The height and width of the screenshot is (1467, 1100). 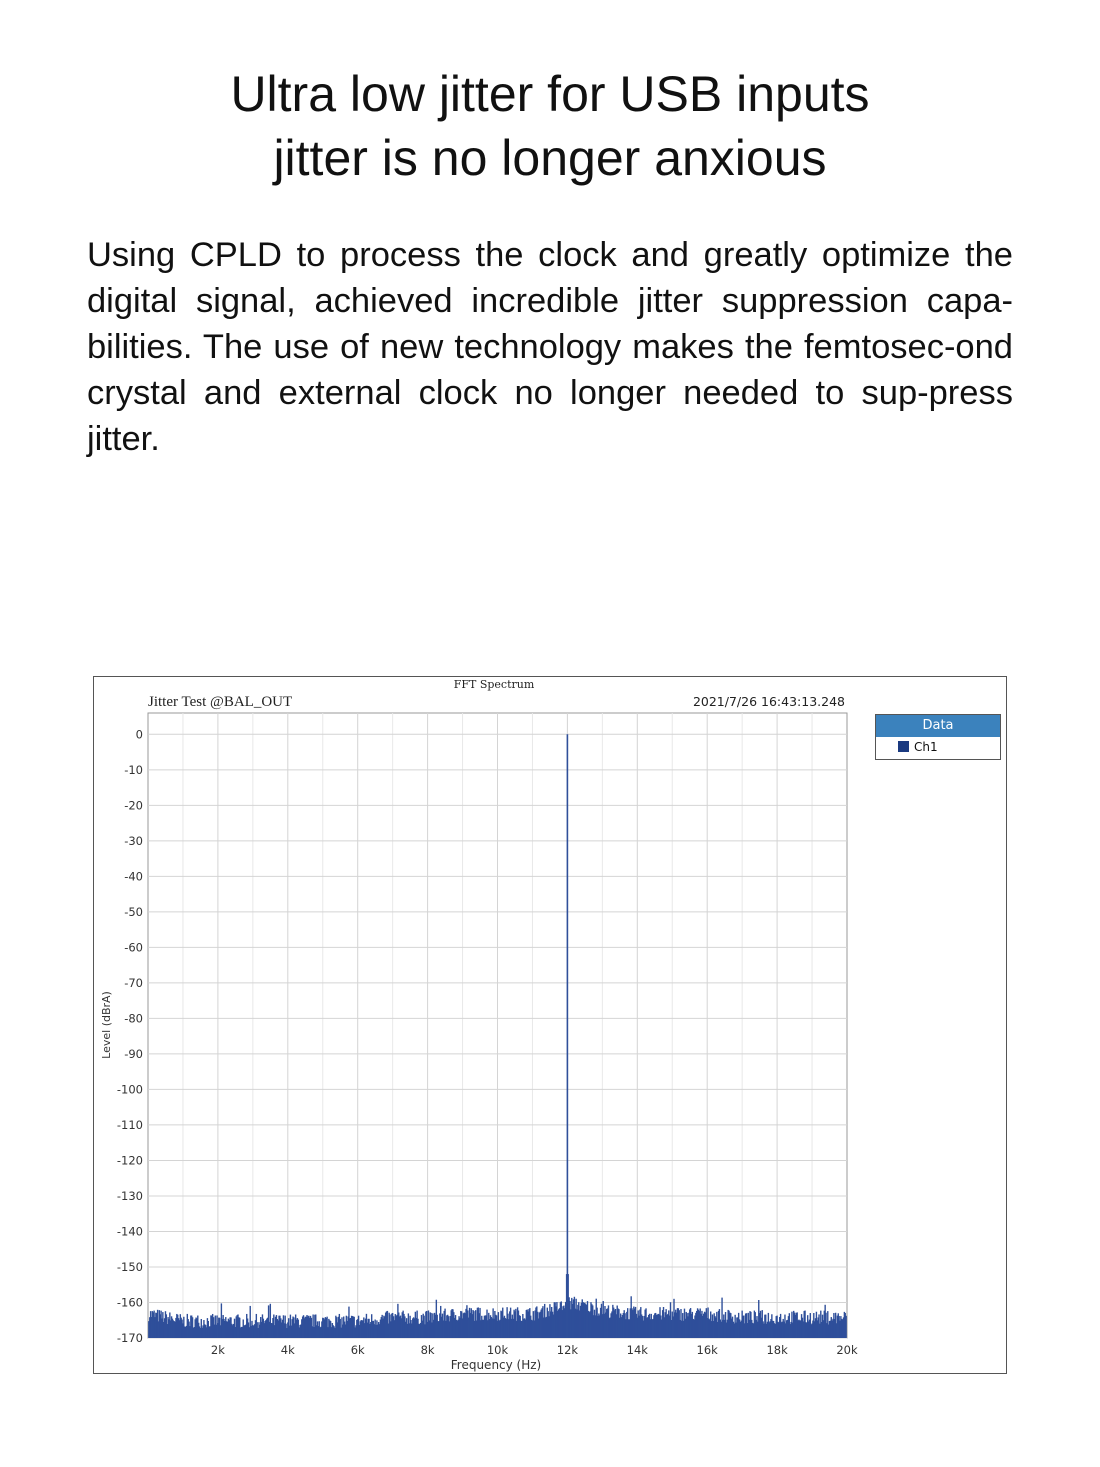 I want to click on x-tick-label: 14k, so click(x=638, y=1350).